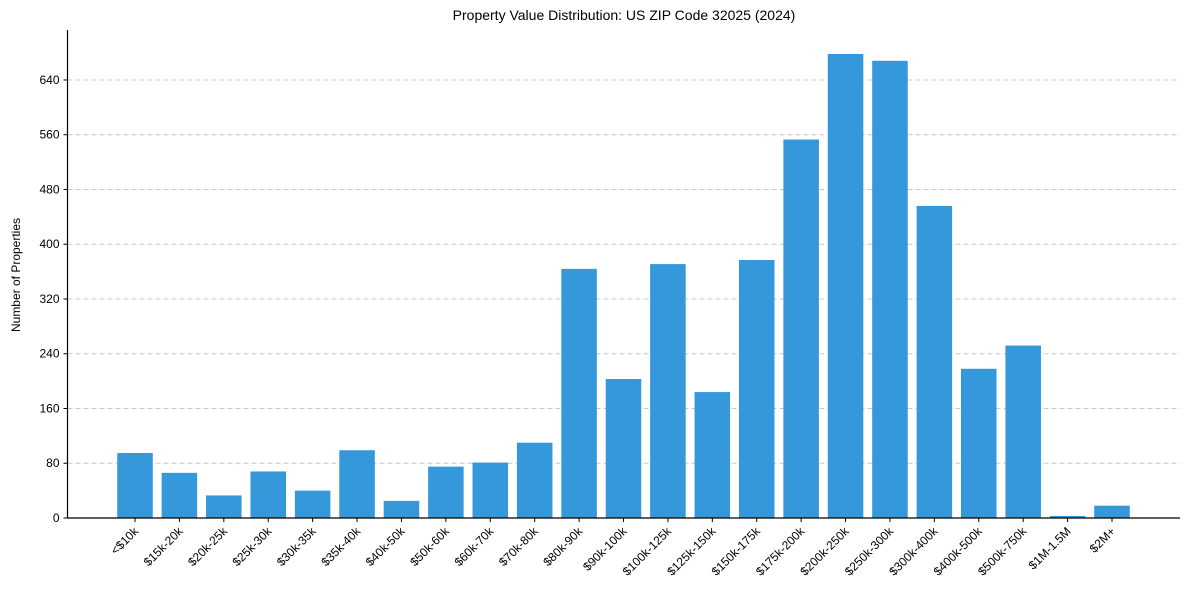  Describe the element at coordinates (49, 135) in the screenshot. I see `y-tick-label: 560` at that location.